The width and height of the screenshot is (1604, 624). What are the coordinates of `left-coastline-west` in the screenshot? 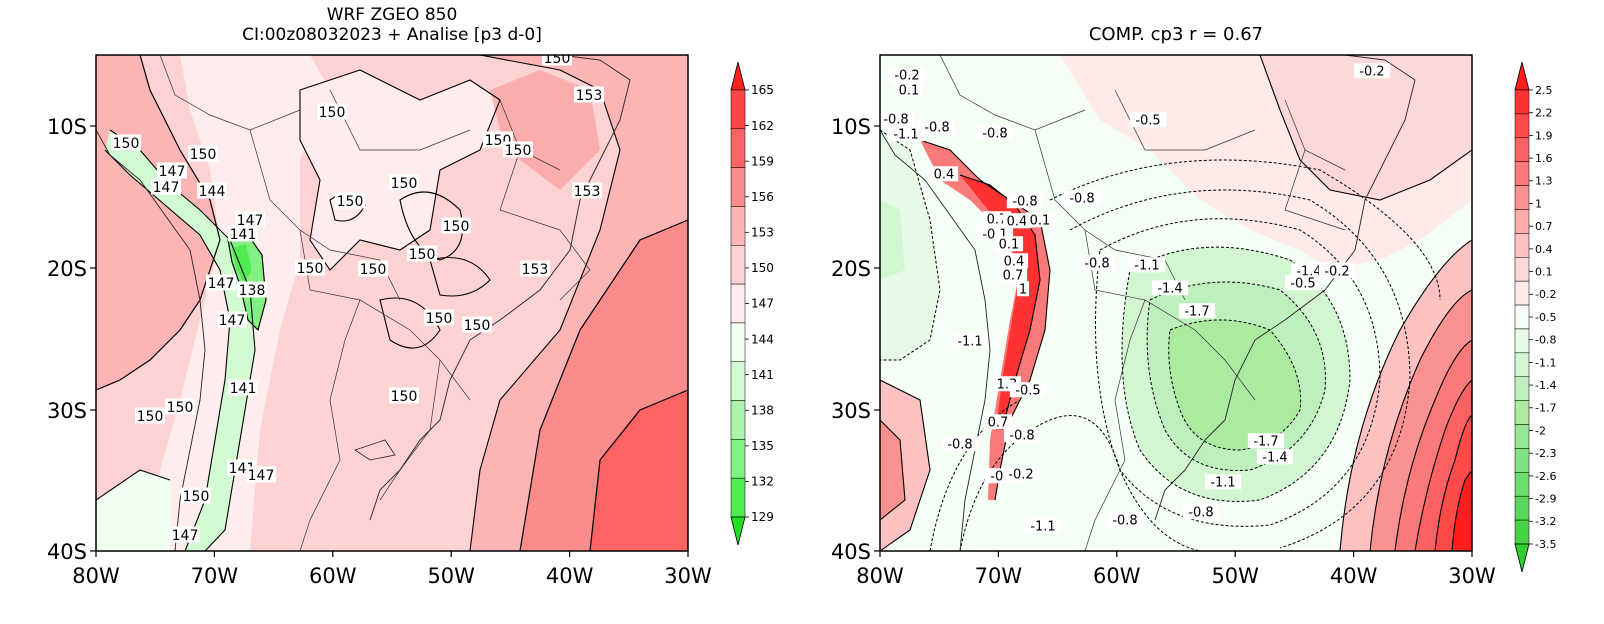 It's located at (151, 340).